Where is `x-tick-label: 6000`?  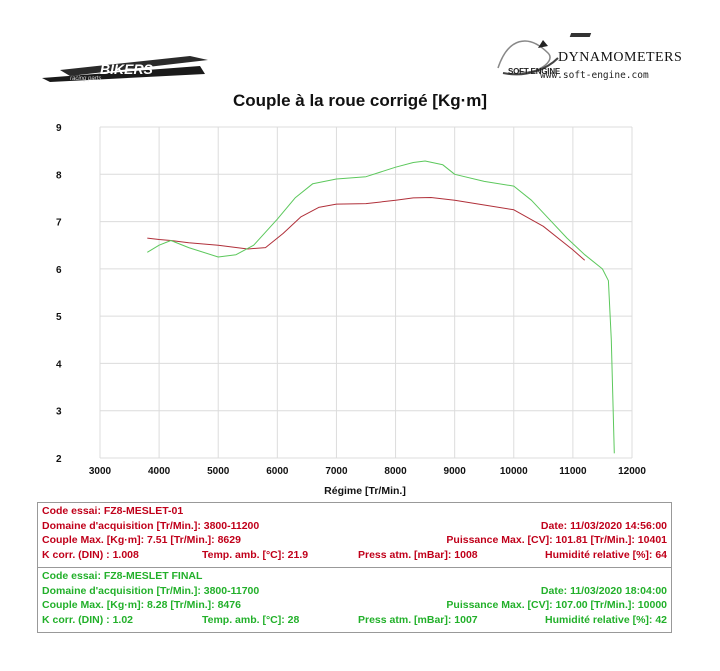 x-tick-label: 6000 is located at coordinates (277, 471).